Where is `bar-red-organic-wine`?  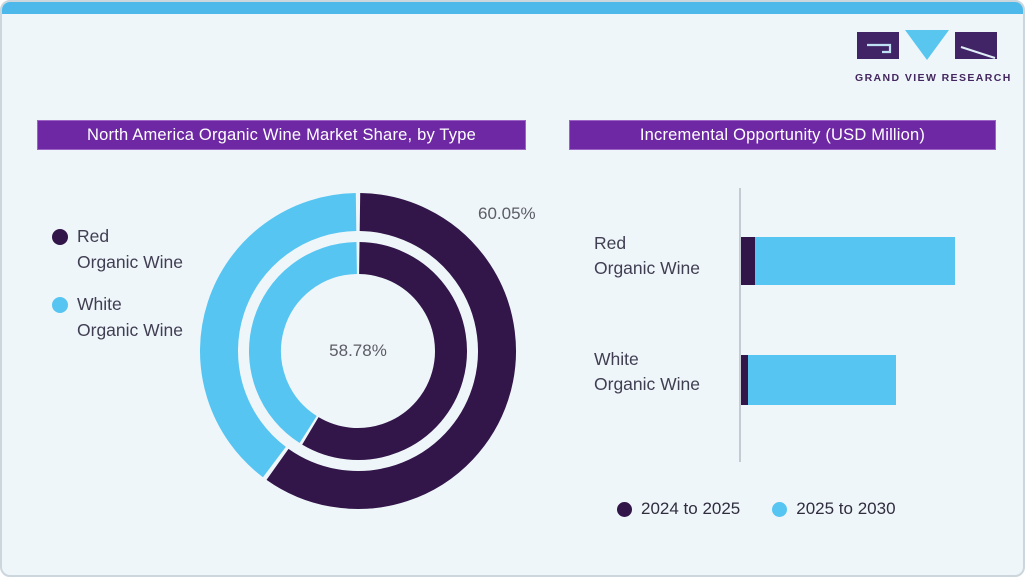 bar-red-organic-wine is located at coordinates (848, 261).